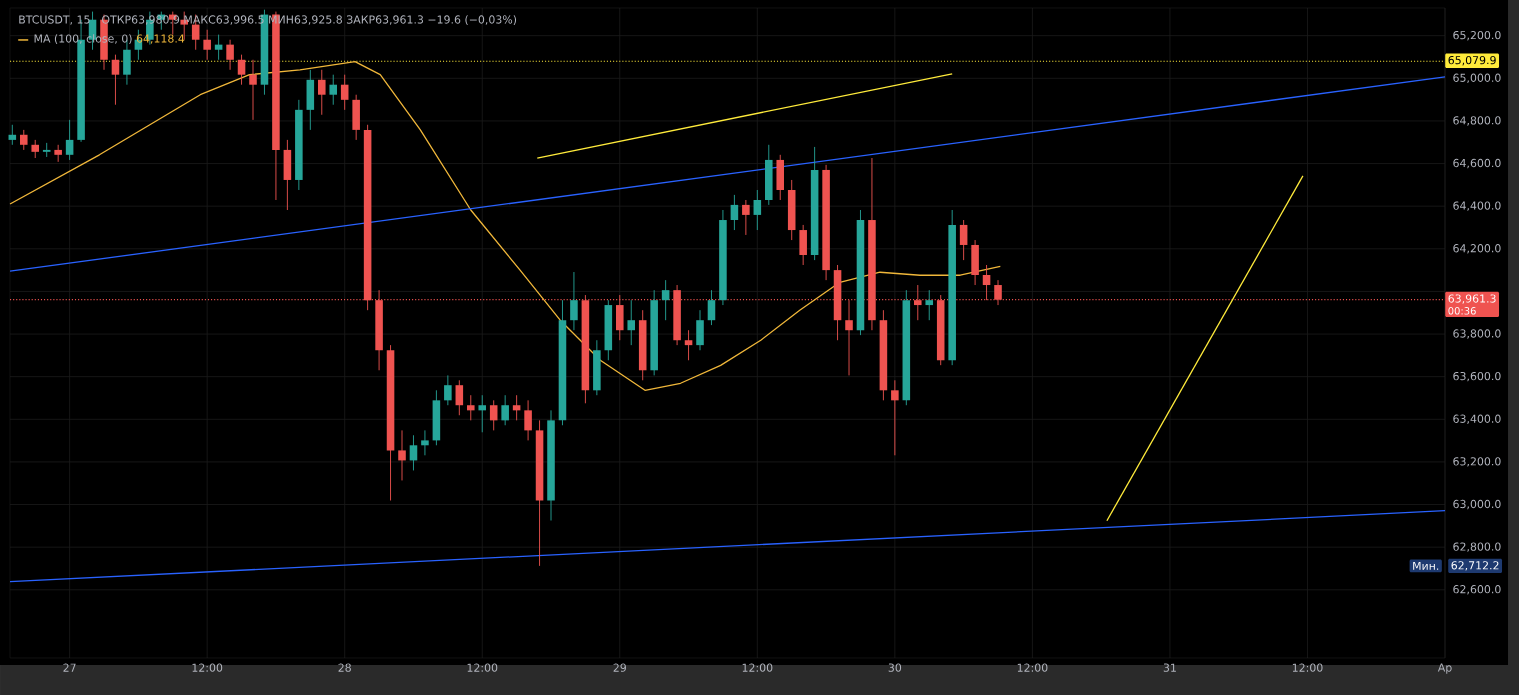 The image size is (1519, 695). What do you see at coordinates (69, 667) in the screenshot?
I see `x-tick-label: 27` at bounding box center [69, 667].